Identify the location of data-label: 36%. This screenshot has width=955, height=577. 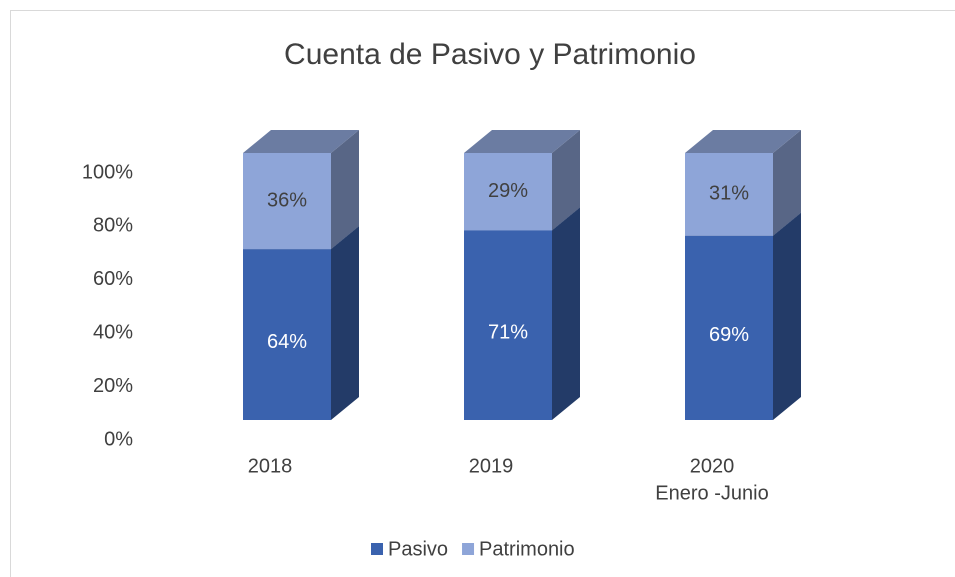
(287, 200).